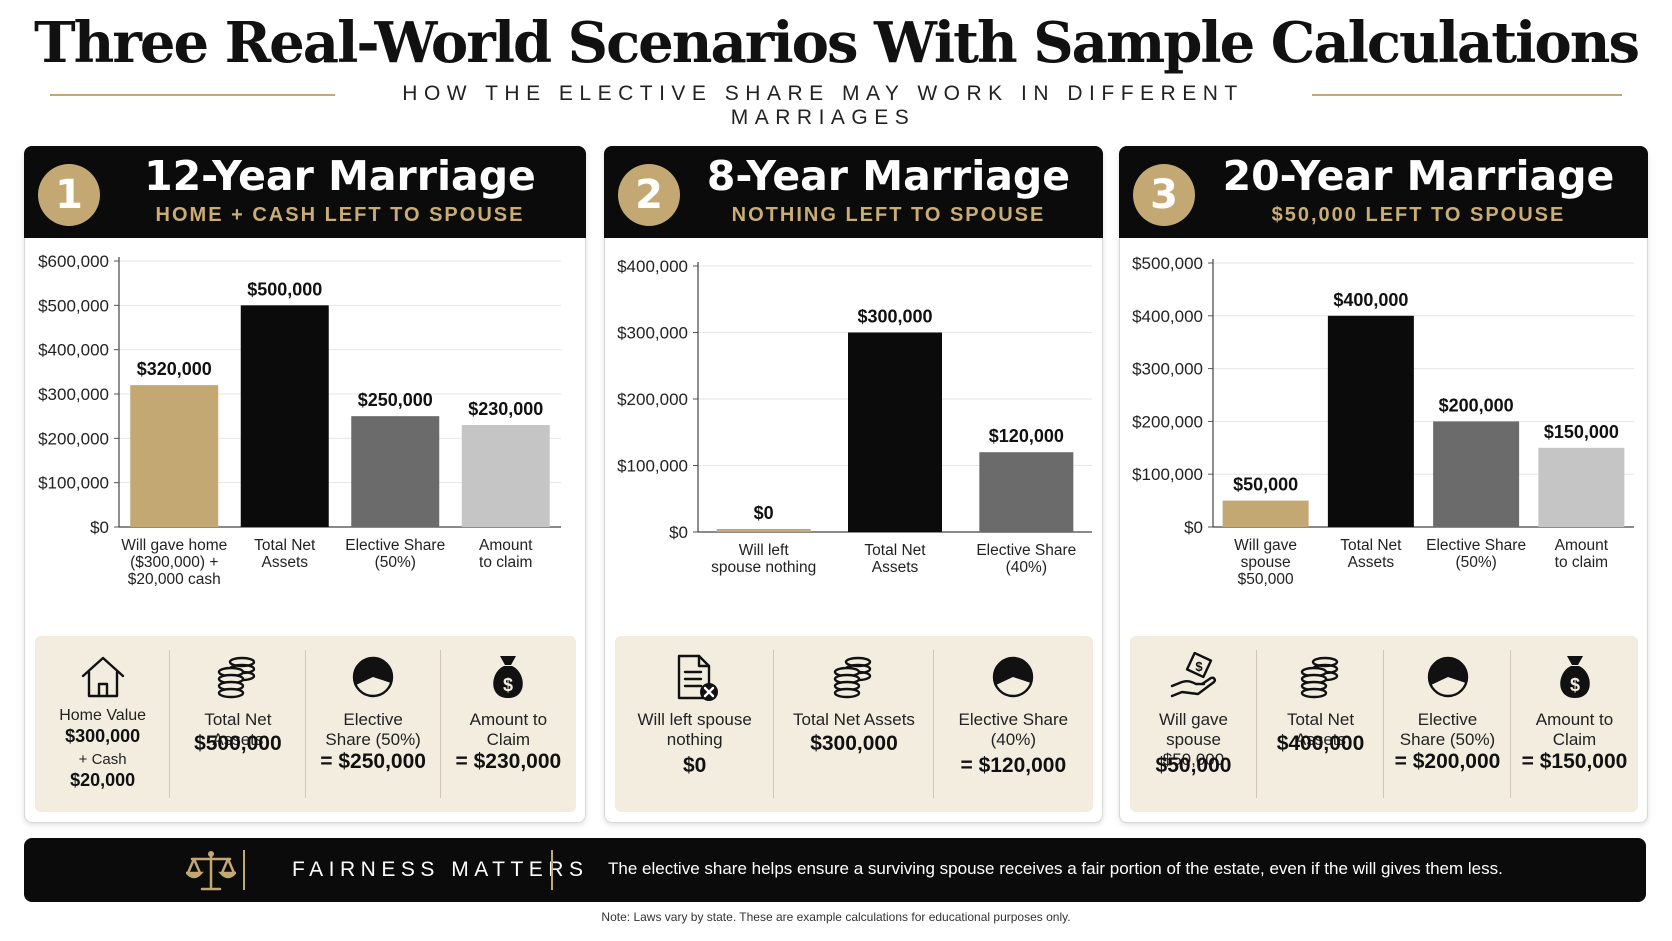  What do you see at coordinates (1371, 554) in the screenshot?
I see `x-category-label: Total Net Assets` at bounding box center [1371, 554].